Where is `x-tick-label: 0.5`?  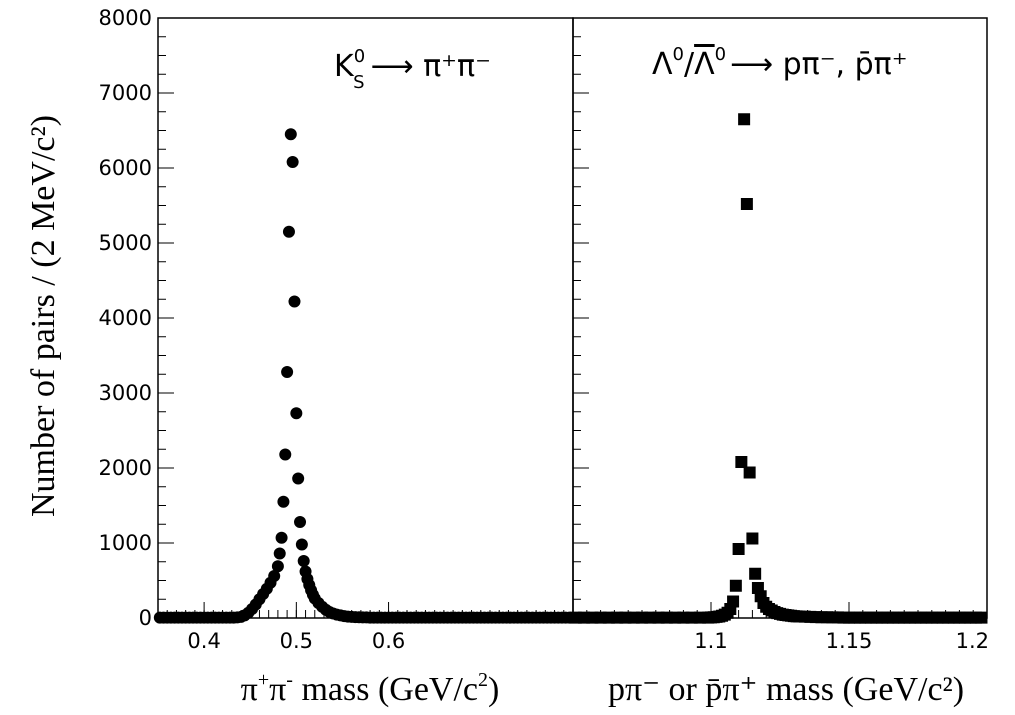
x-tick-label: 0.5 is located at coordinates (296, 641).